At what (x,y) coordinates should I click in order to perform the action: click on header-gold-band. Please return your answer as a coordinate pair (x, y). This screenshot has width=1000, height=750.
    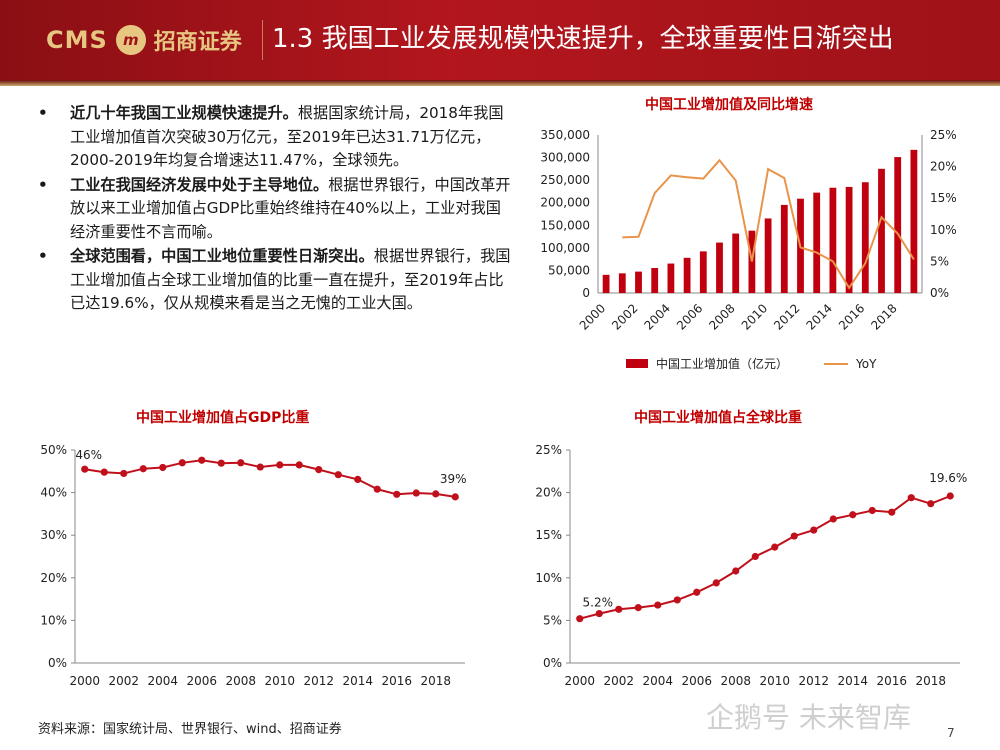
    Looking at the image, I should click on (500, 83).